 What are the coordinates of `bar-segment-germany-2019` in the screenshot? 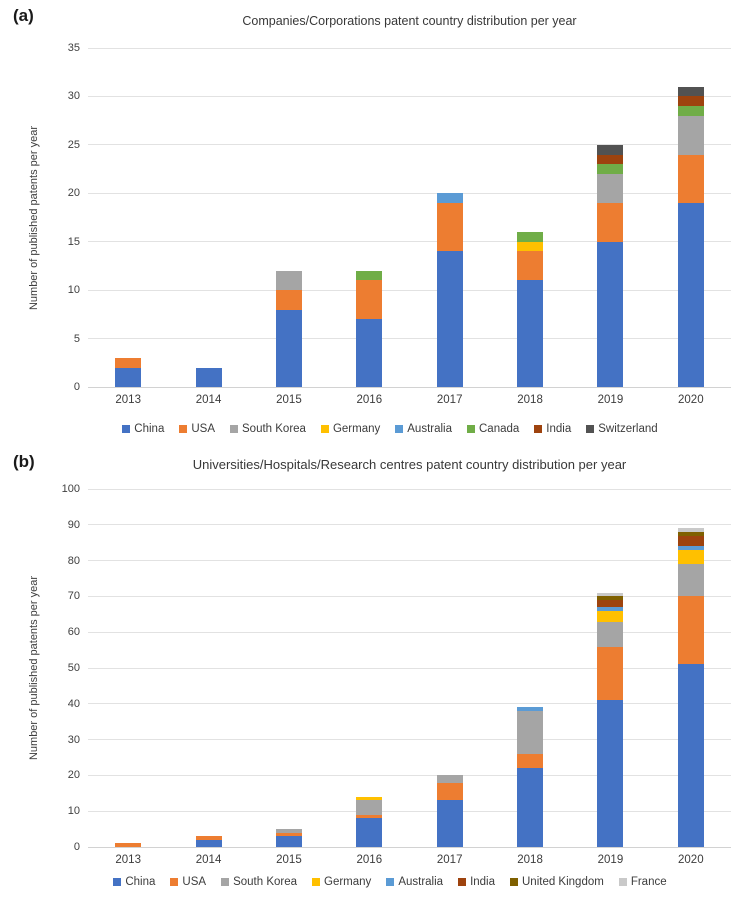 It's located at (610, 616).